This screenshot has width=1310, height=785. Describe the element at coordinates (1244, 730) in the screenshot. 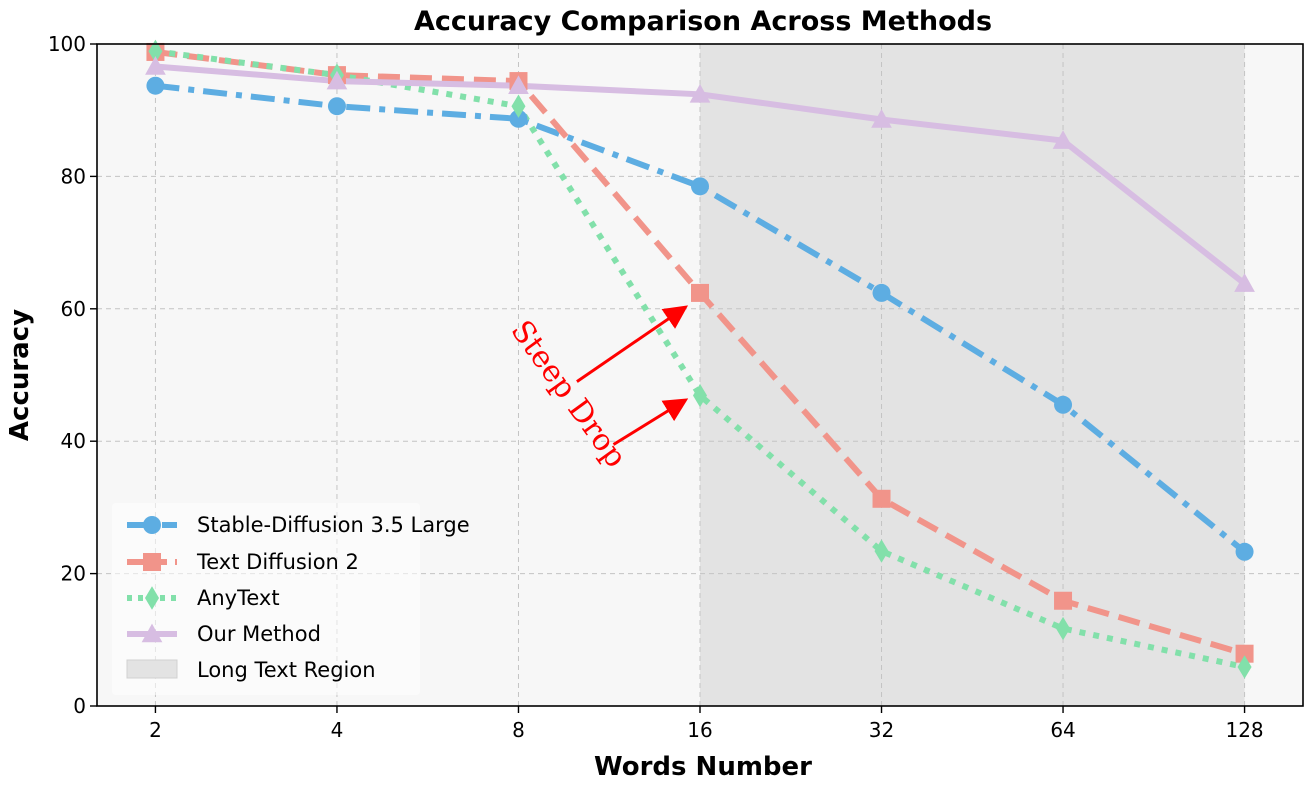

I see `x-tick-label-6: 128` at that location.